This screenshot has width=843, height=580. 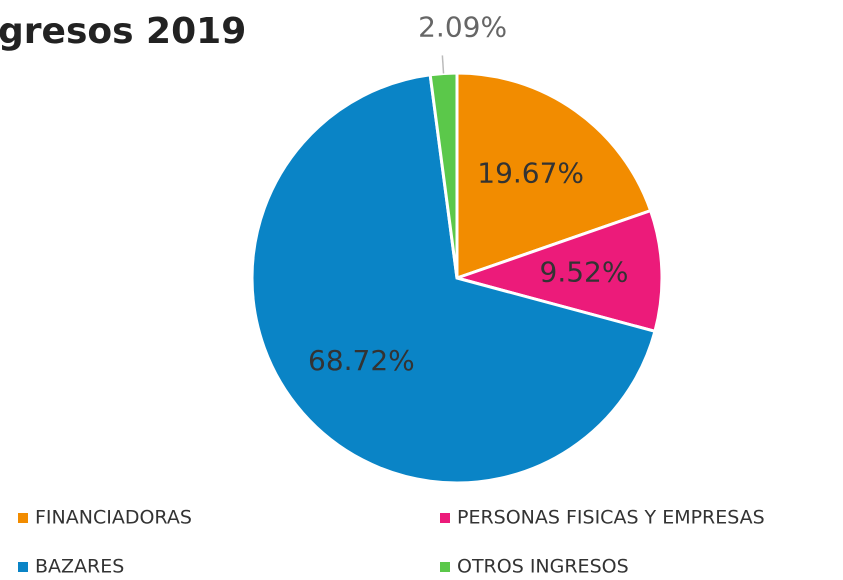 I want to click on legend-label: PERSONAS FISICAS Y EMPRESAS, so click(x=611, y=518).